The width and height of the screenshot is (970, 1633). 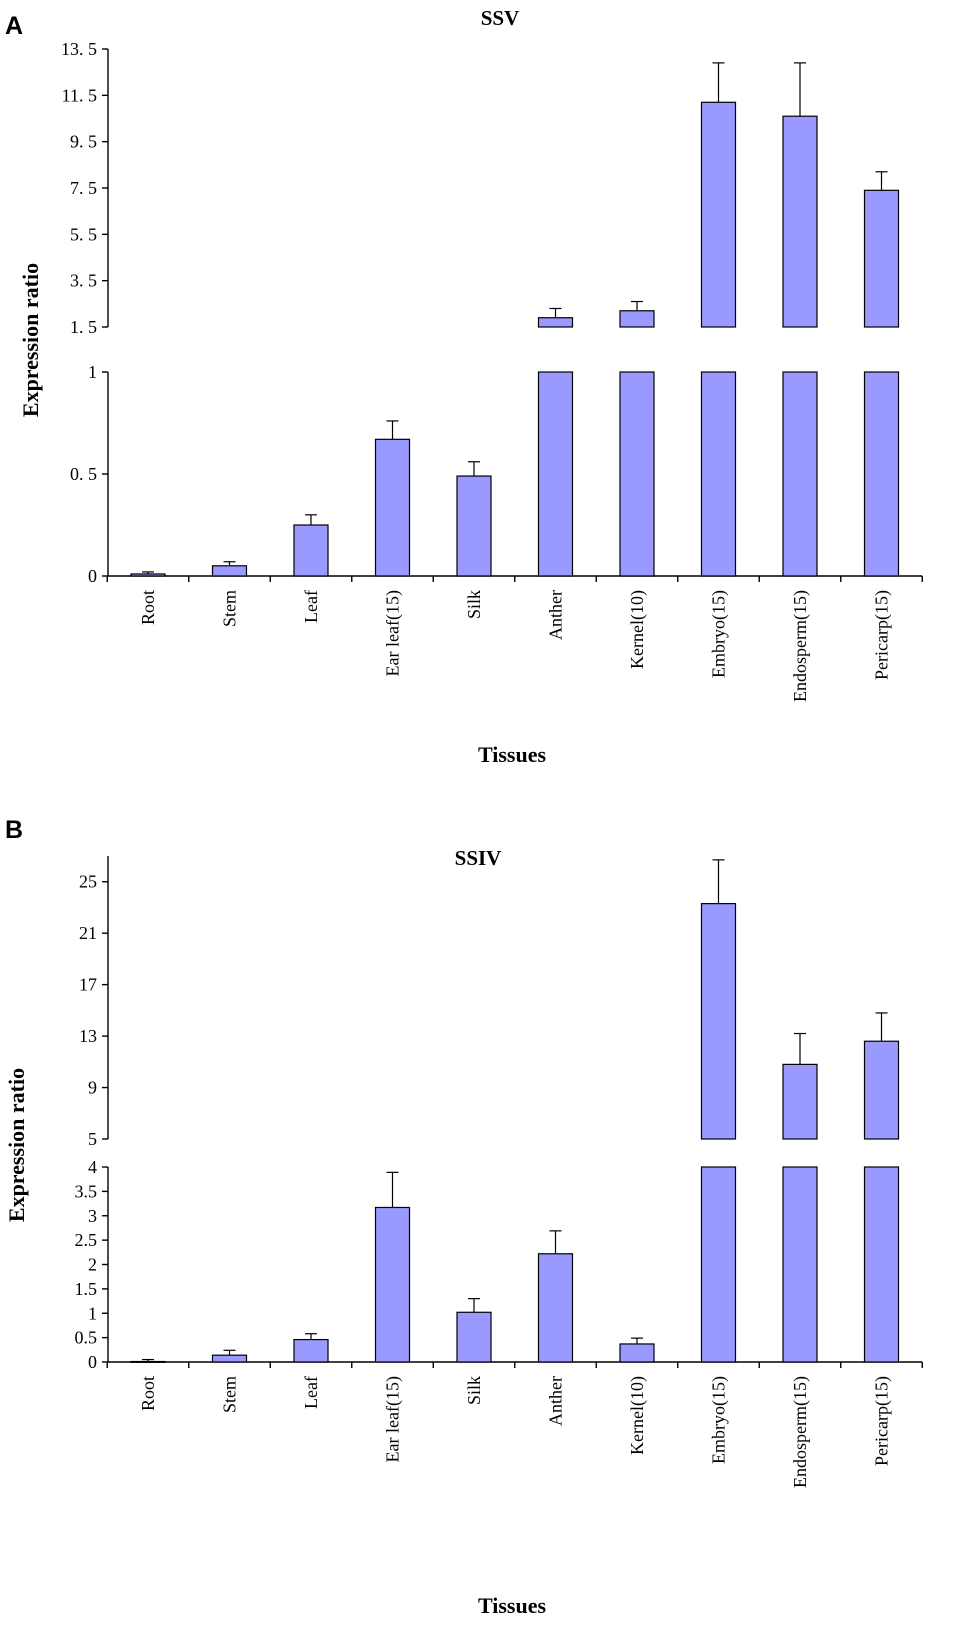 I want to click on chart-title: SSV, so click(x=500, y=18).